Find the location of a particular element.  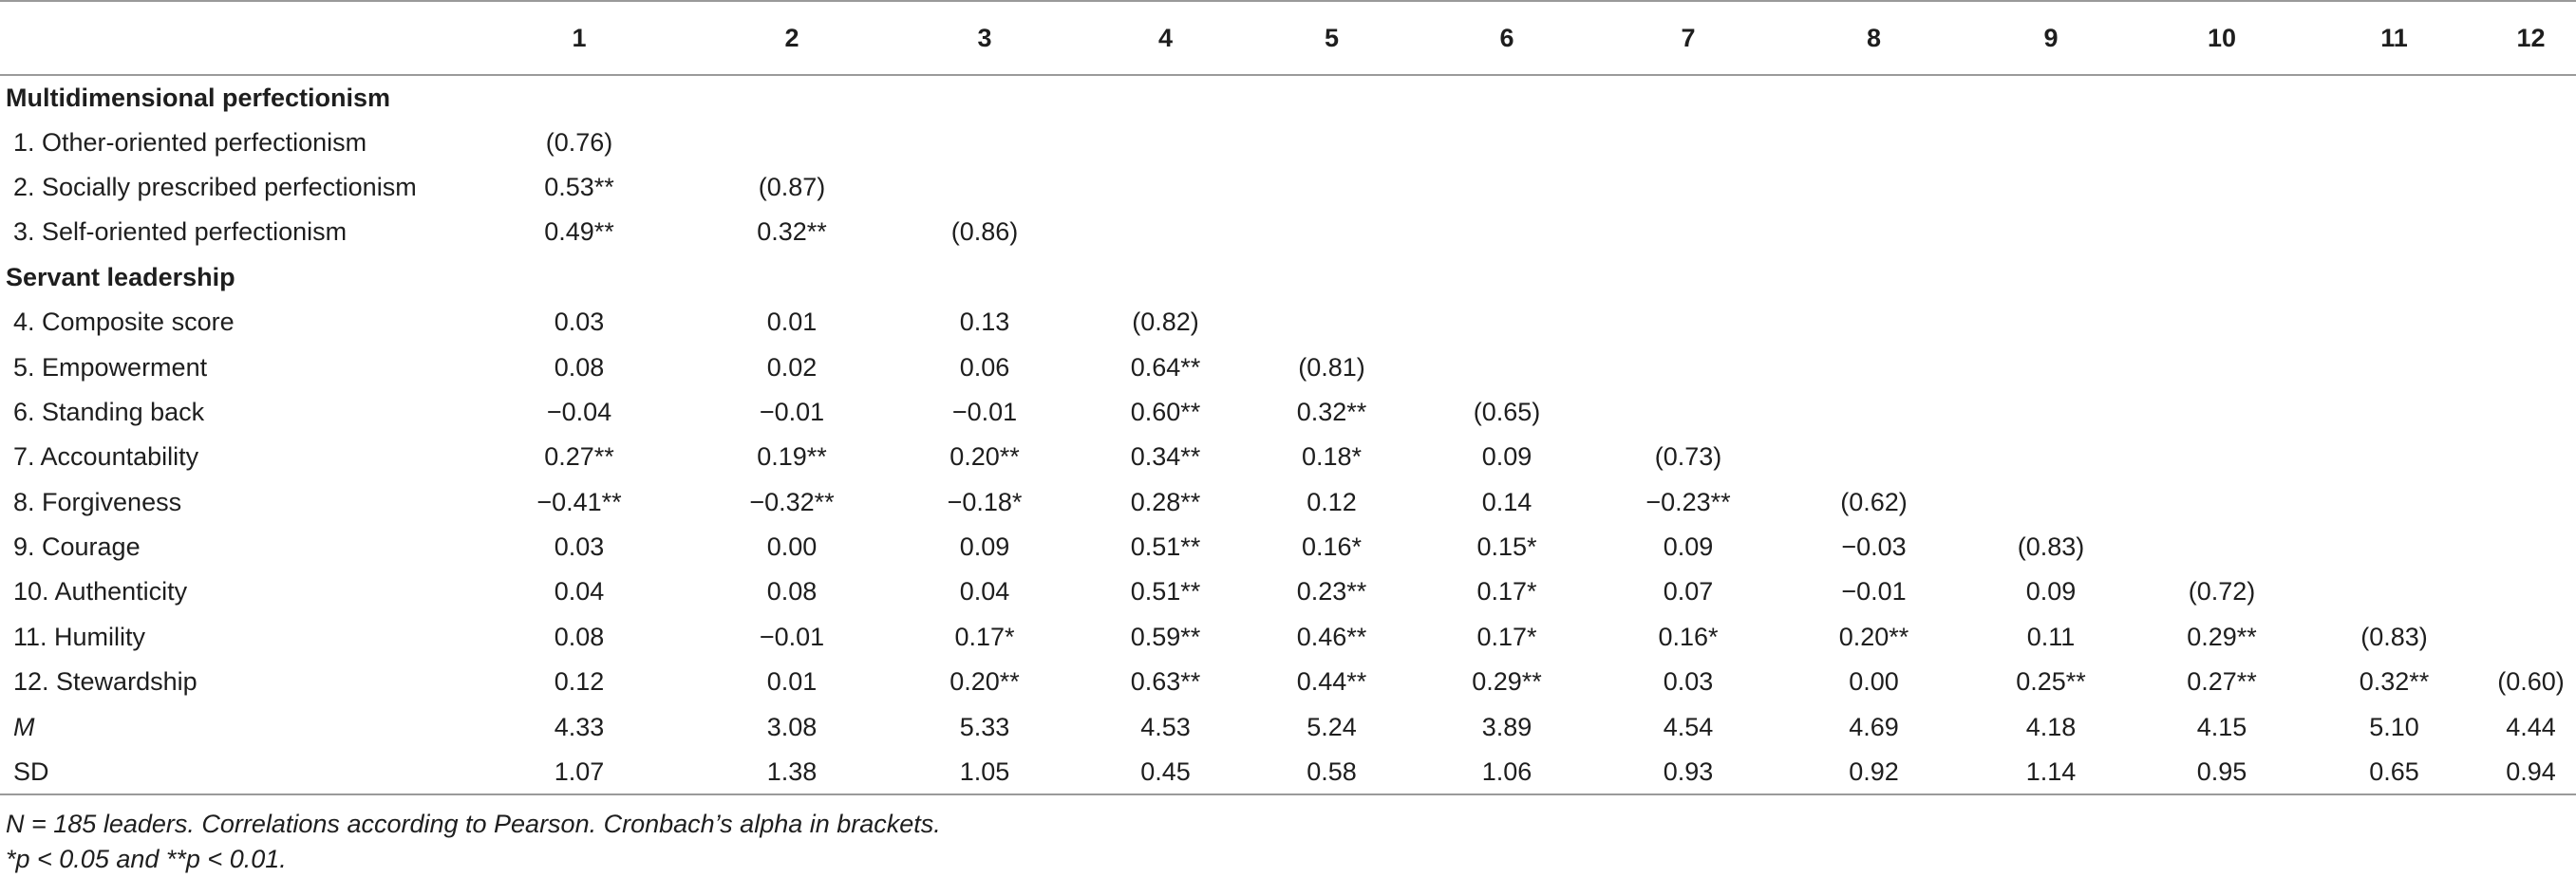

row-label: 5. Empowerment is located at coordinates (110, 367).